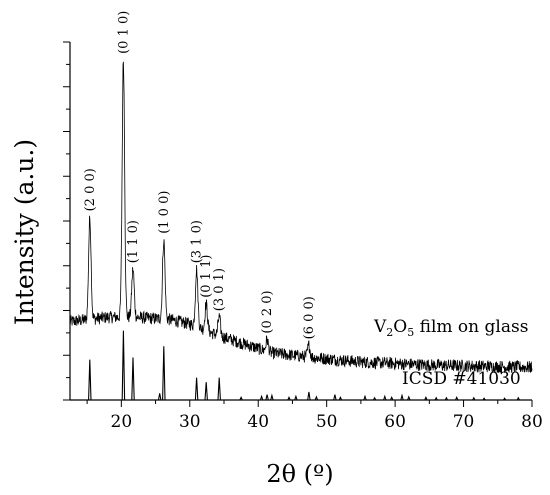 The width and height of the screenshot is (550, 495). Describe the element at coordinates (123, 32) in the screenshot. I see `peak-label: (0 1 0)` at that location.